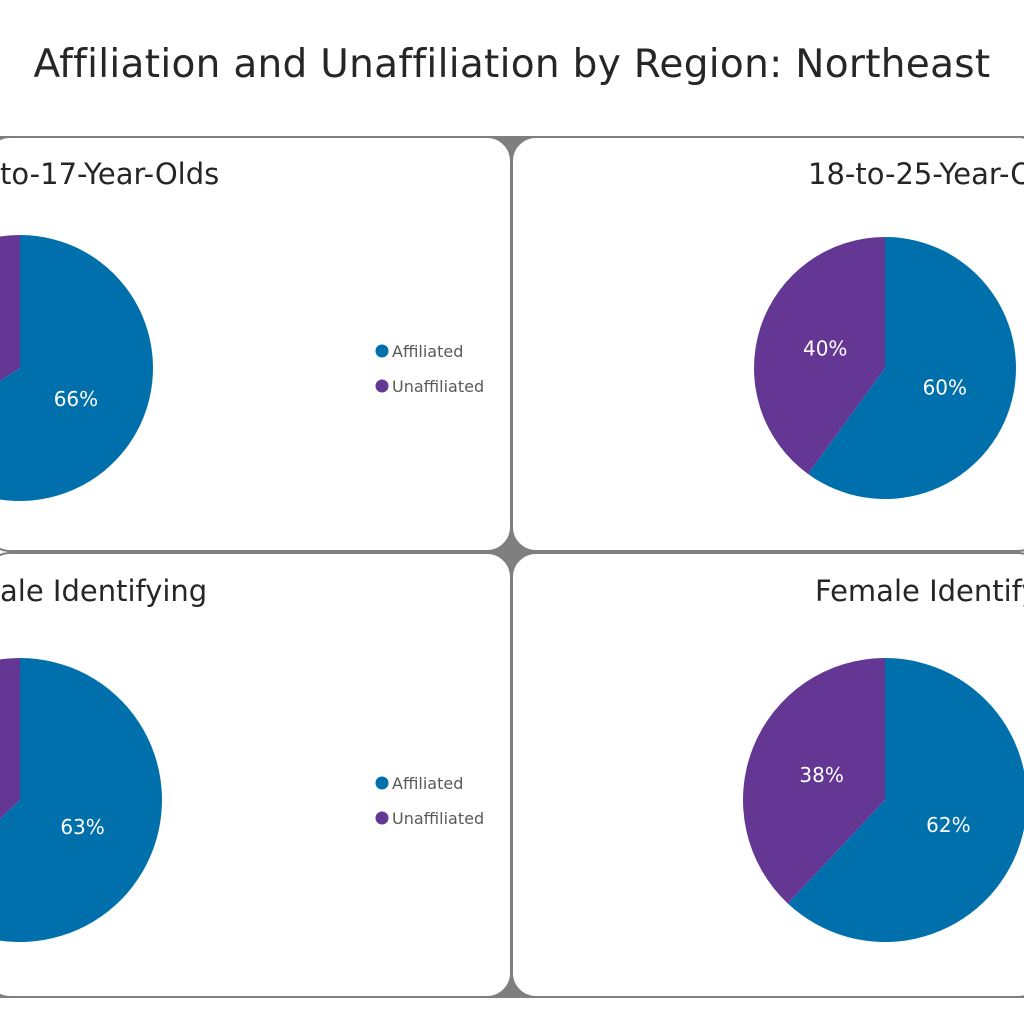 This screenshot has width=1024, height=1024. Describe the element at coordinates (512, 153) in the screenshot. I see `top-connector` at that location.